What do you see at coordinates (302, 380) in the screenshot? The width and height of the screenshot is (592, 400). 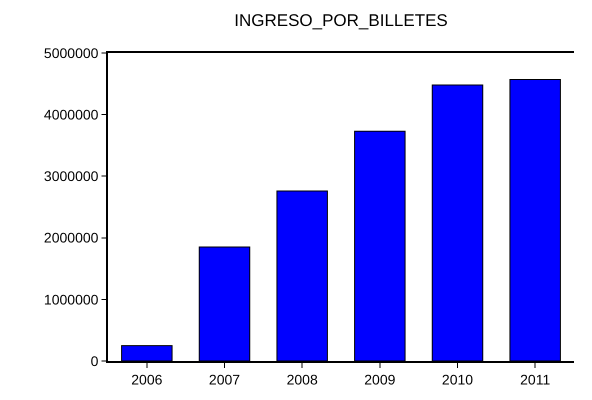 I see `x-tick-label: 2008` at bounding box center [302, 380].